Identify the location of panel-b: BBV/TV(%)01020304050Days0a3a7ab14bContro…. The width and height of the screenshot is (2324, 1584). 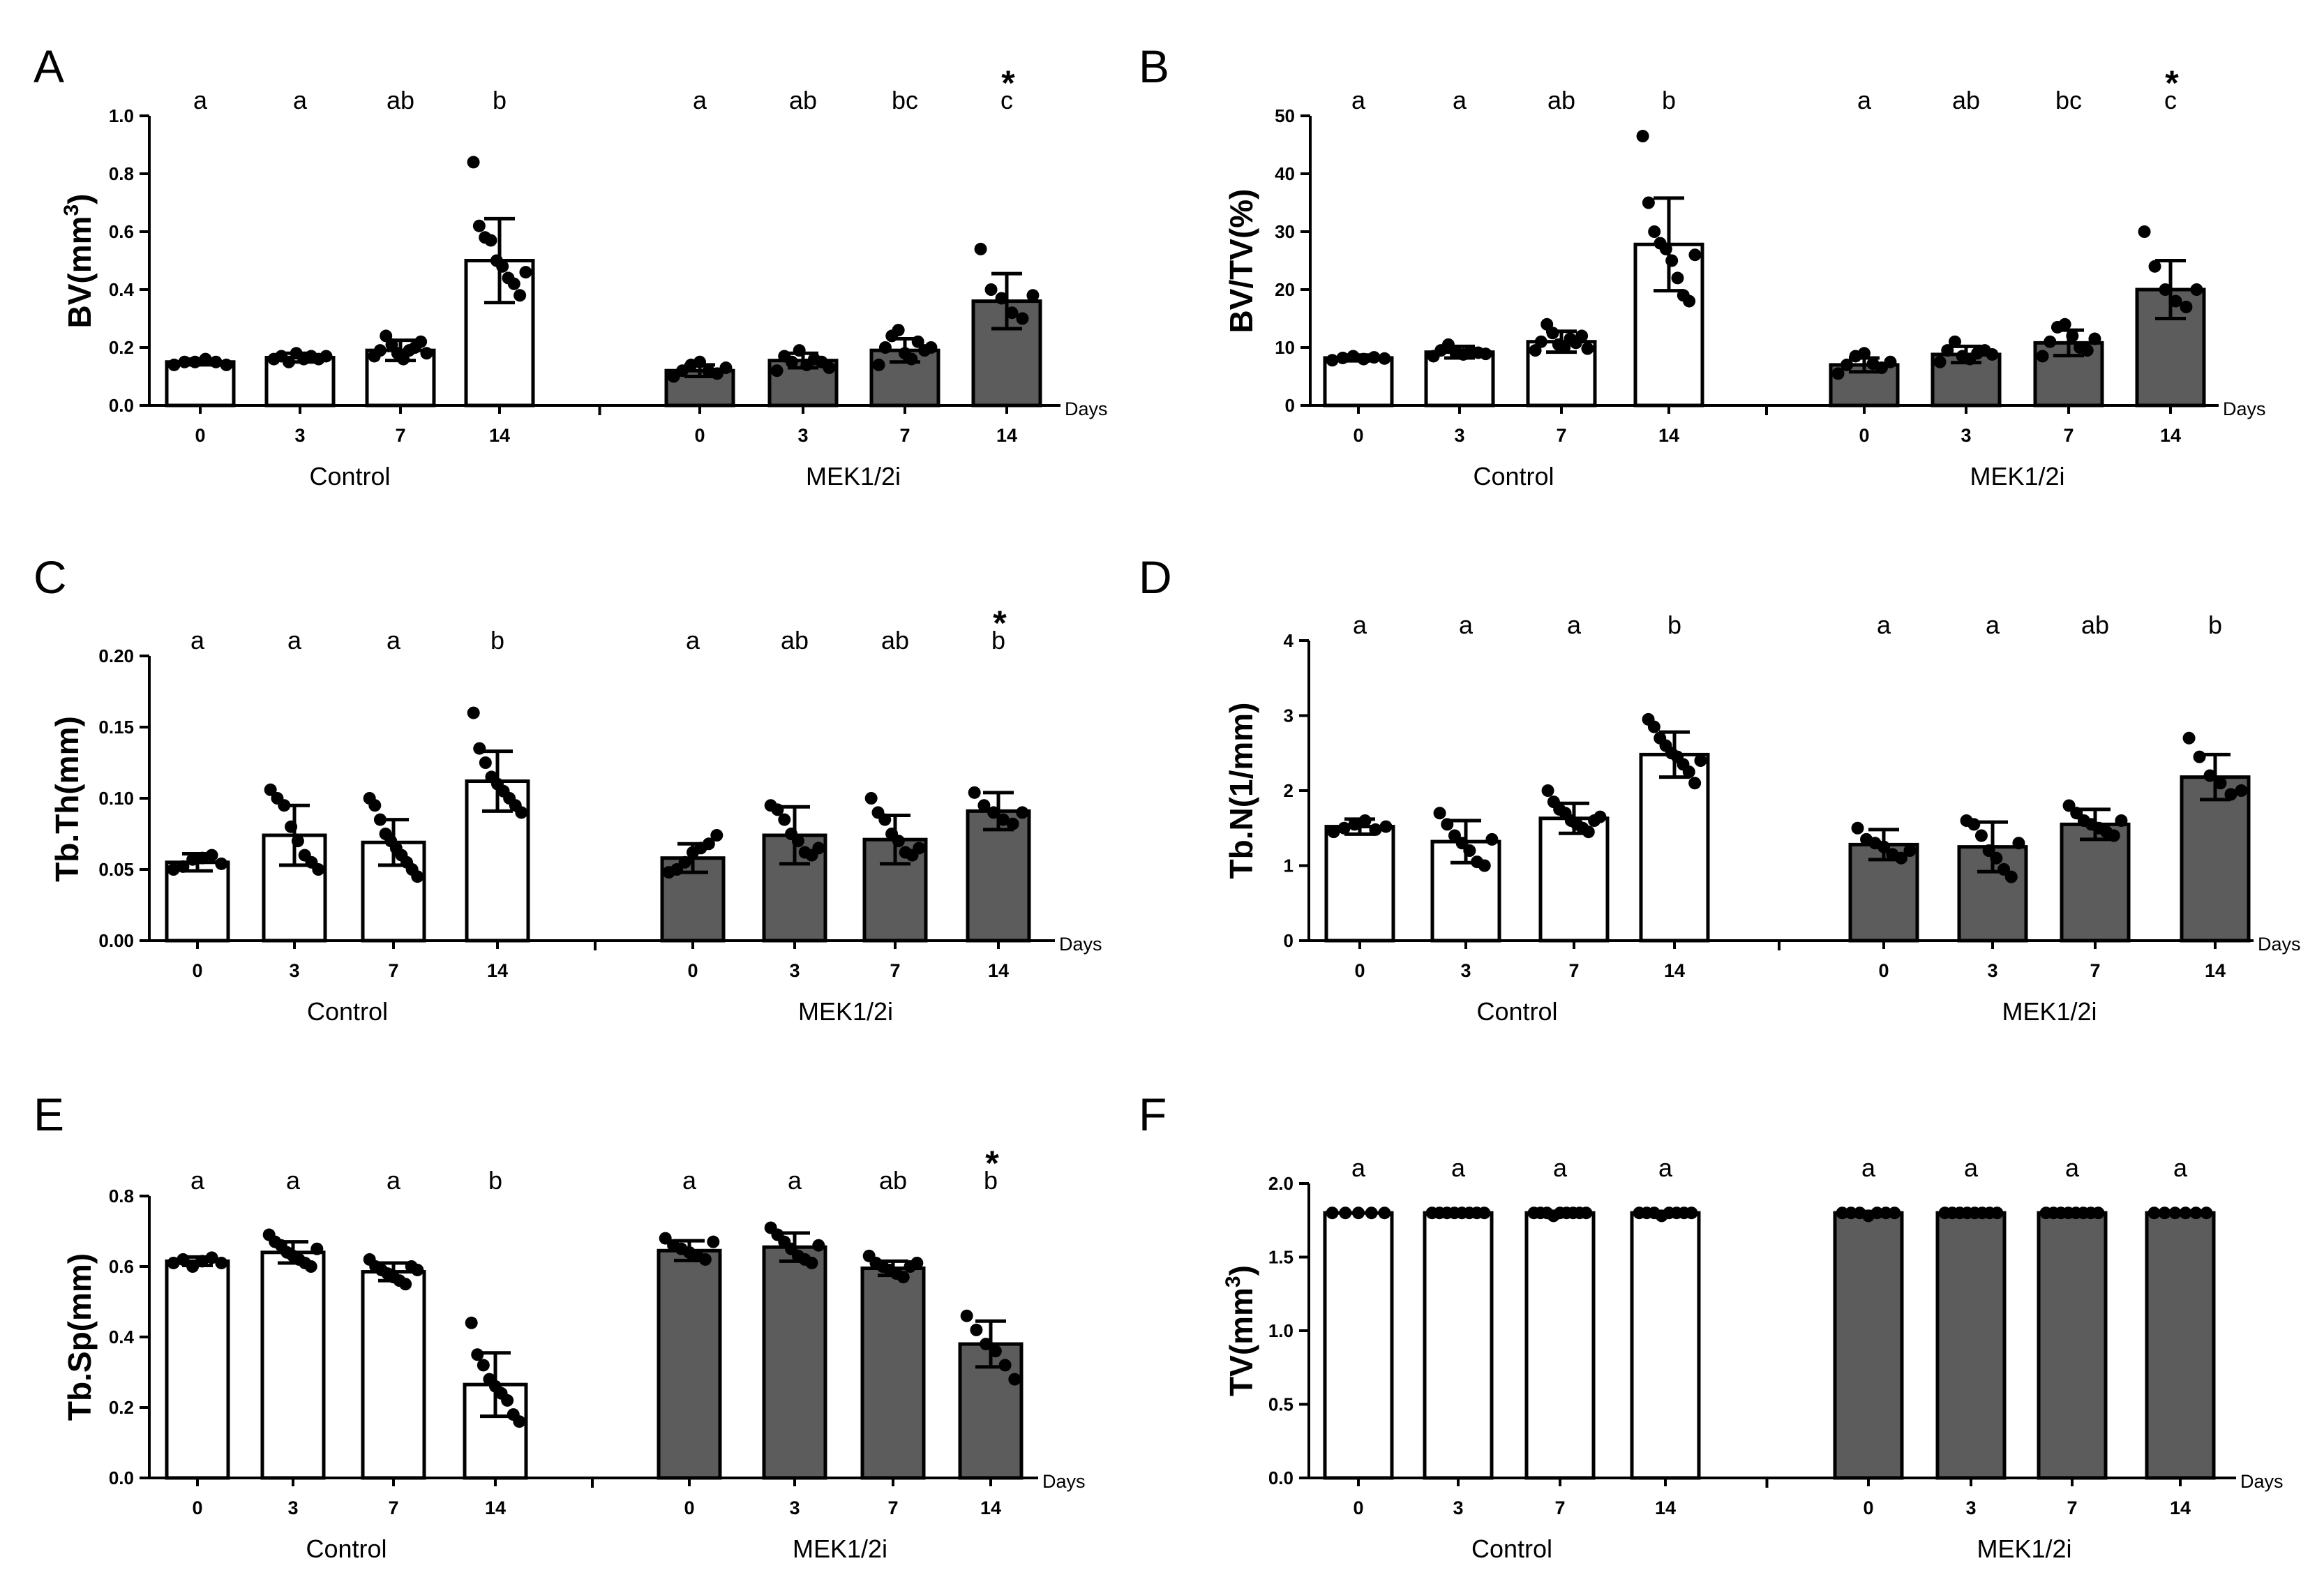
(1702, 266).